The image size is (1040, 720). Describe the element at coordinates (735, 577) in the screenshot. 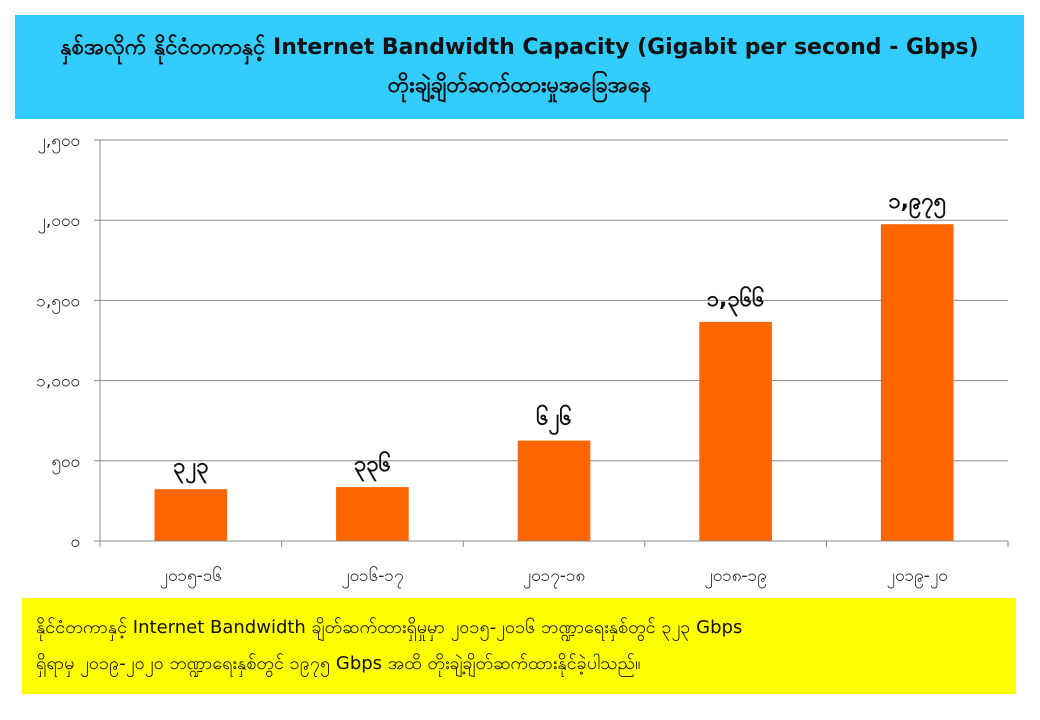

I see `x-tick-label: ၂၀၁၈-၁၉` at that location.